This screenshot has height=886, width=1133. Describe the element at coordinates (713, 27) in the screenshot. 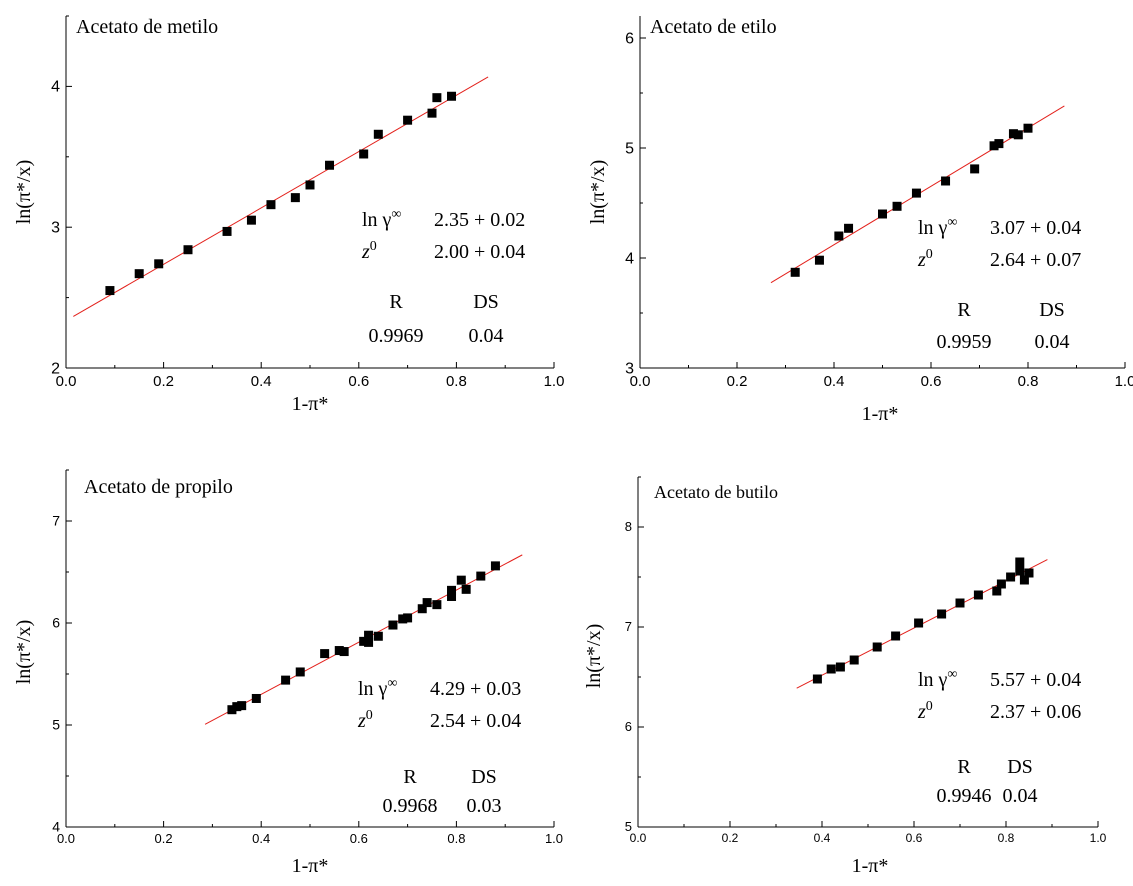

I see `panel-title: Acetato de etilo` at that location.